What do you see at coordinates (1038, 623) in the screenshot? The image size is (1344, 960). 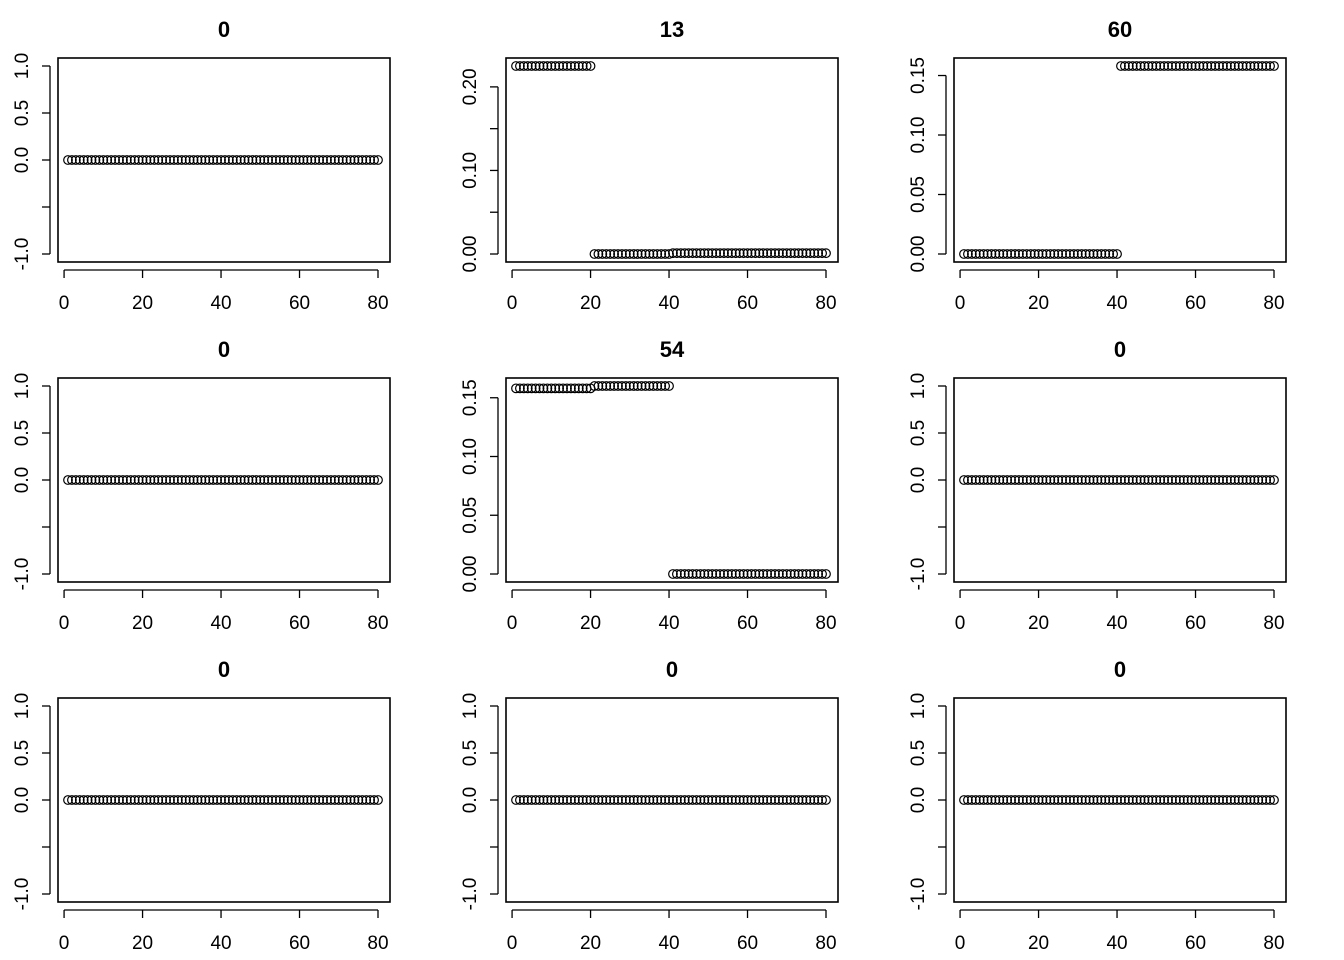 I see `x-tick-label: 20` at bounding box center [1038, 623].